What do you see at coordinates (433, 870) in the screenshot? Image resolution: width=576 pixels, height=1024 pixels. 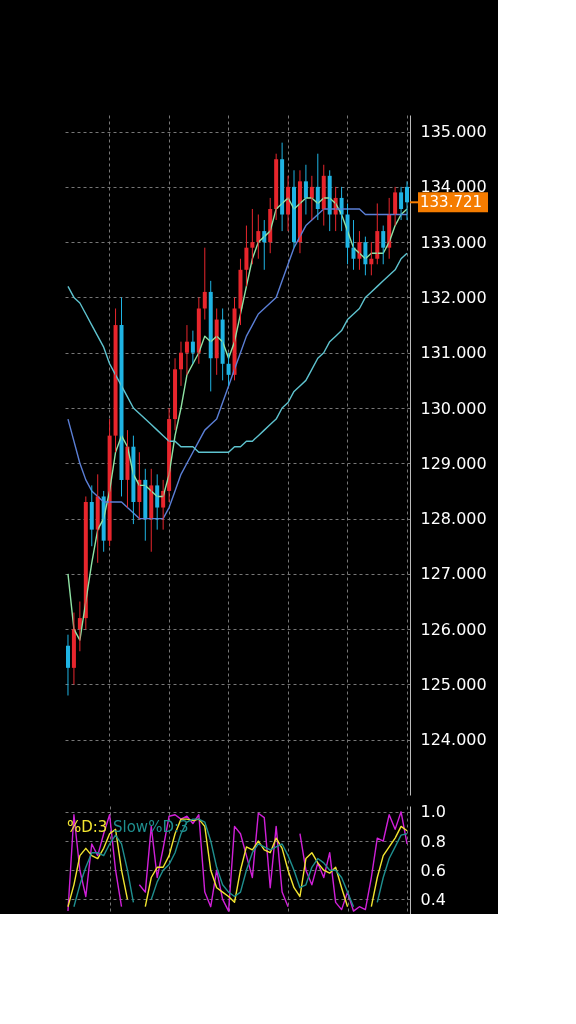 I see `y-tick-label: 0.6` at bounding box center [433, 870].